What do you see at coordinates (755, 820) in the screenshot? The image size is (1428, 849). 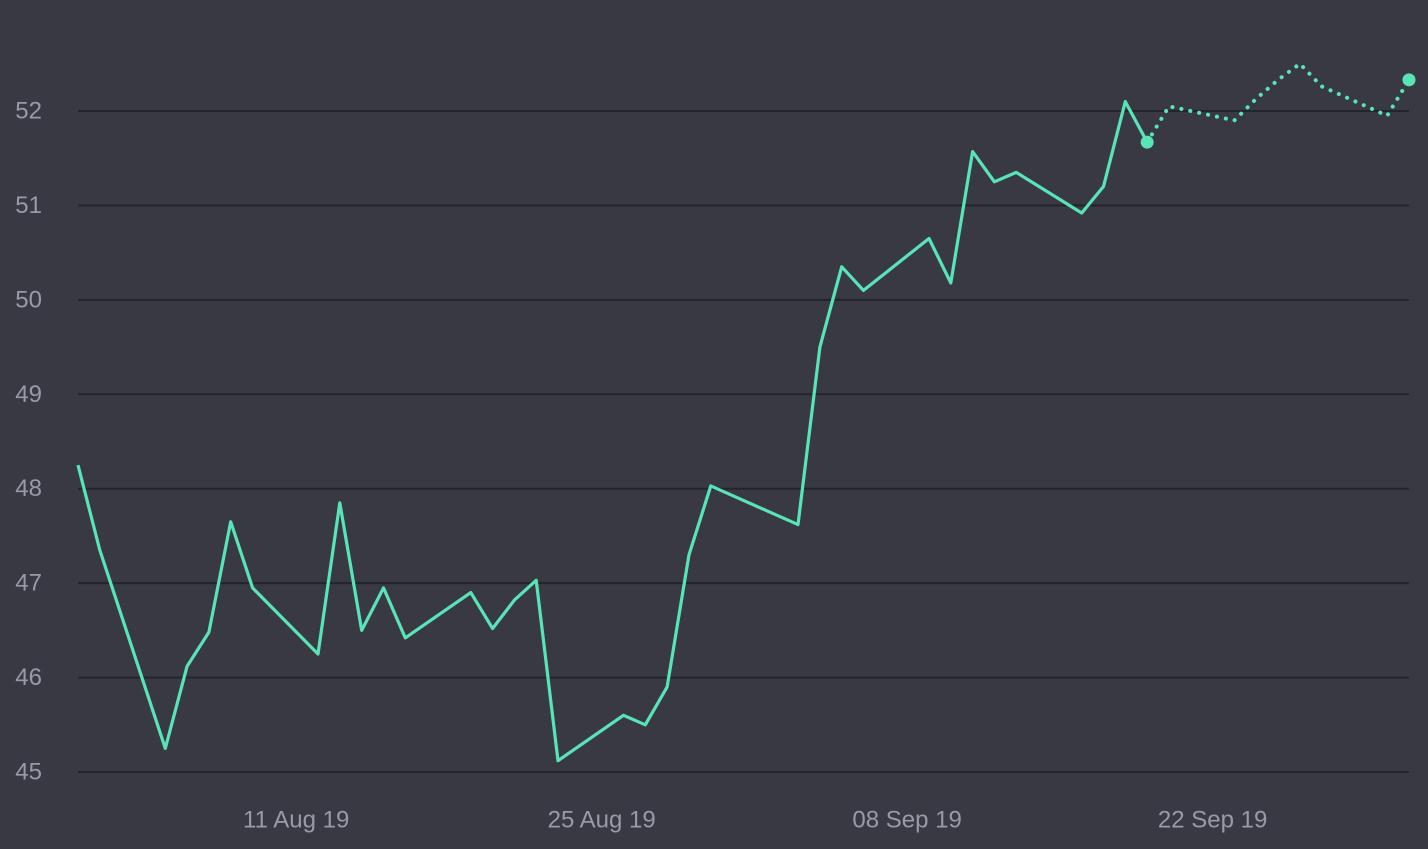 I see `x-axis-tick-labels: 11 Aug 19 25 Aug 19 08 Sep 19 22 Sep 19` at bounding box center [755, 820].